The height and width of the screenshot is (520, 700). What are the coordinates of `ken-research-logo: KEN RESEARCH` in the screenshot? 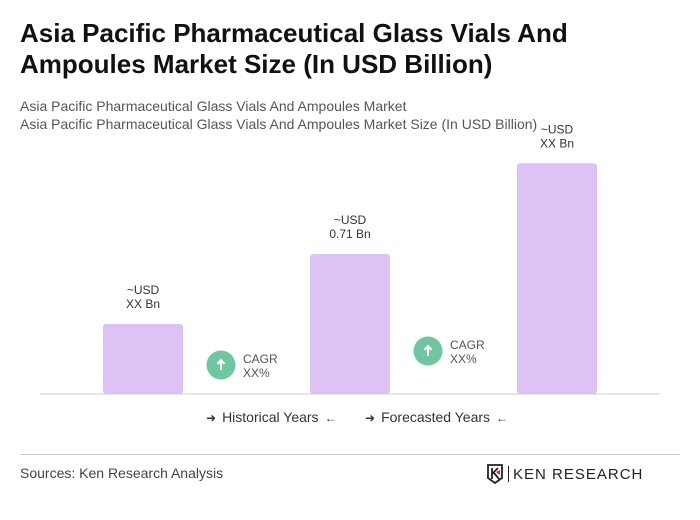 It's located at (564, 474).